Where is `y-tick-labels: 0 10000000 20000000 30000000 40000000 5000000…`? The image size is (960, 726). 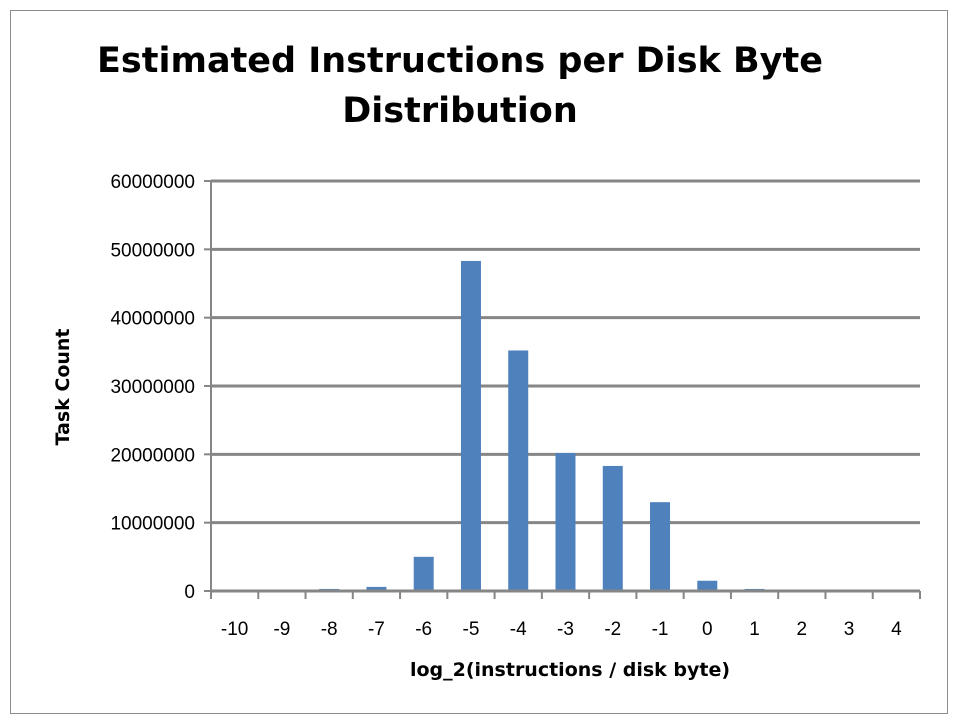 y-tick-labels: 0 10000000 20000000 30000000 40000000 5000000… is located at coordinates (152, 387).